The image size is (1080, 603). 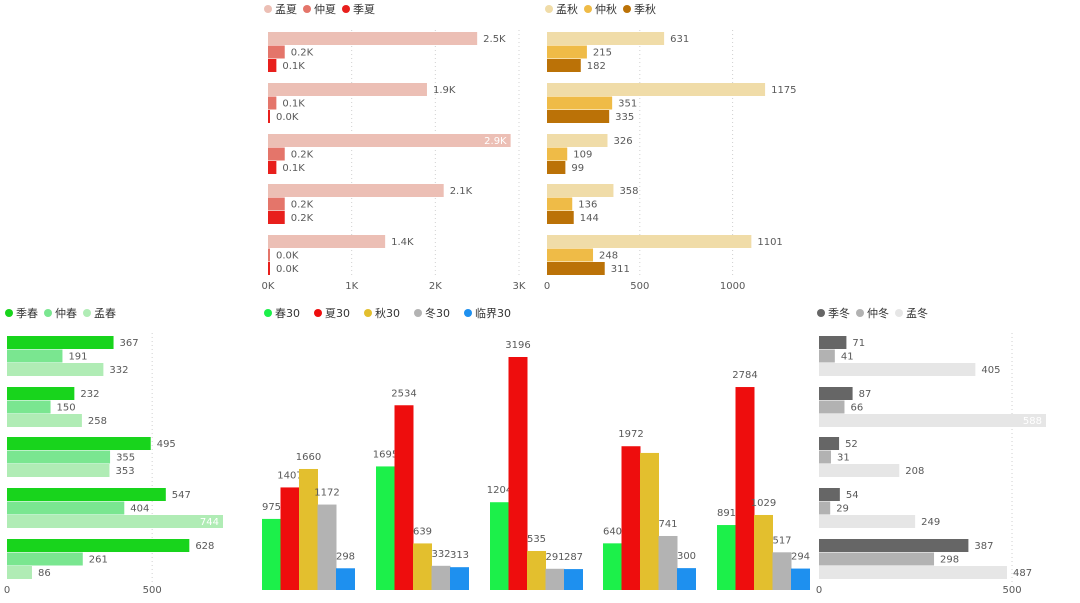 I want to click on thirty-data-label: 1695, so click(x=385, y=454).